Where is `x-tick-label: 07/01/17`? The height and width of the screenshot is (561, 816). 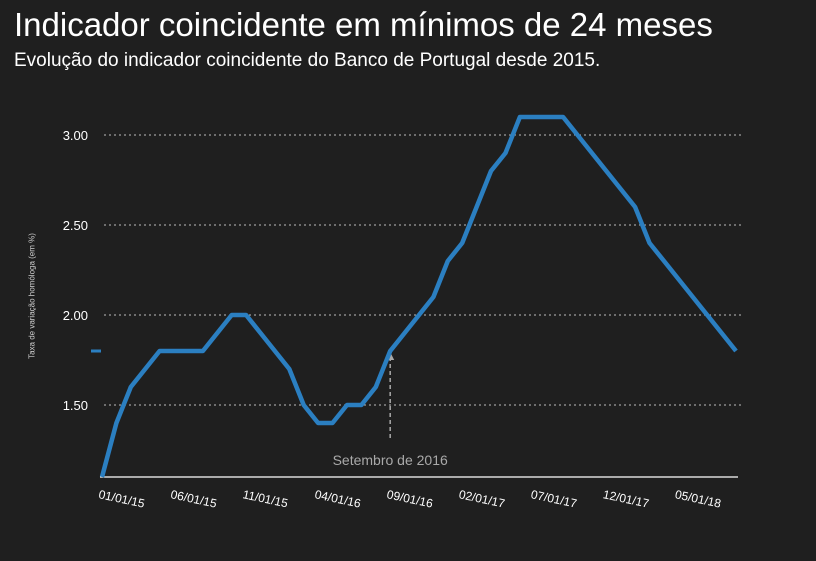 x-tick-label: 07/01/17 is located at coordinates (554, 498).